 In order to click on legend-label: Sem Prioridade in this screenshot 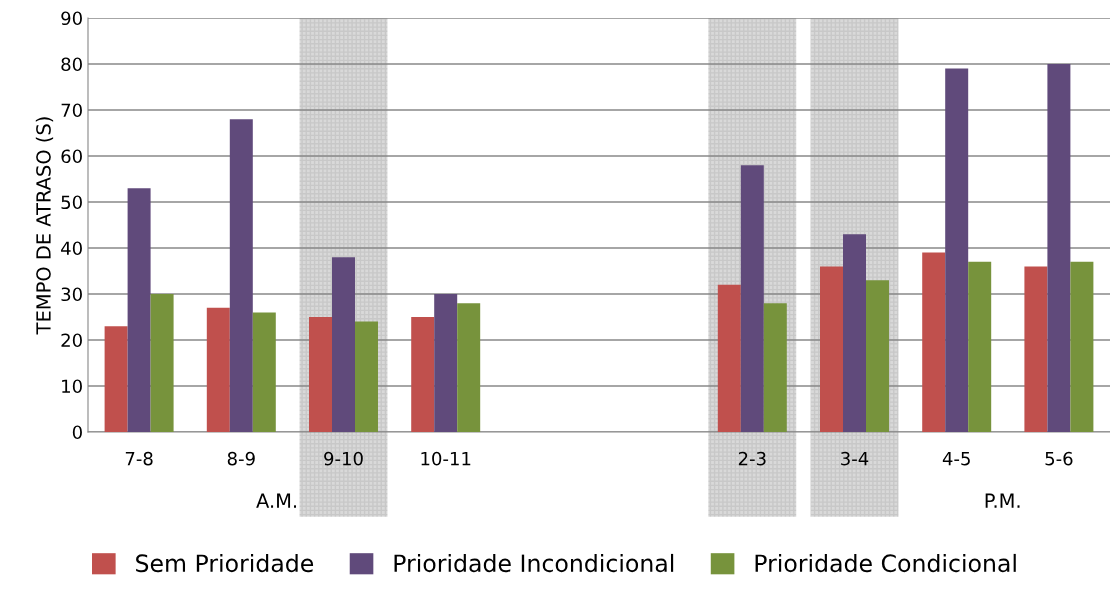, I will do `click(225, 563)`.